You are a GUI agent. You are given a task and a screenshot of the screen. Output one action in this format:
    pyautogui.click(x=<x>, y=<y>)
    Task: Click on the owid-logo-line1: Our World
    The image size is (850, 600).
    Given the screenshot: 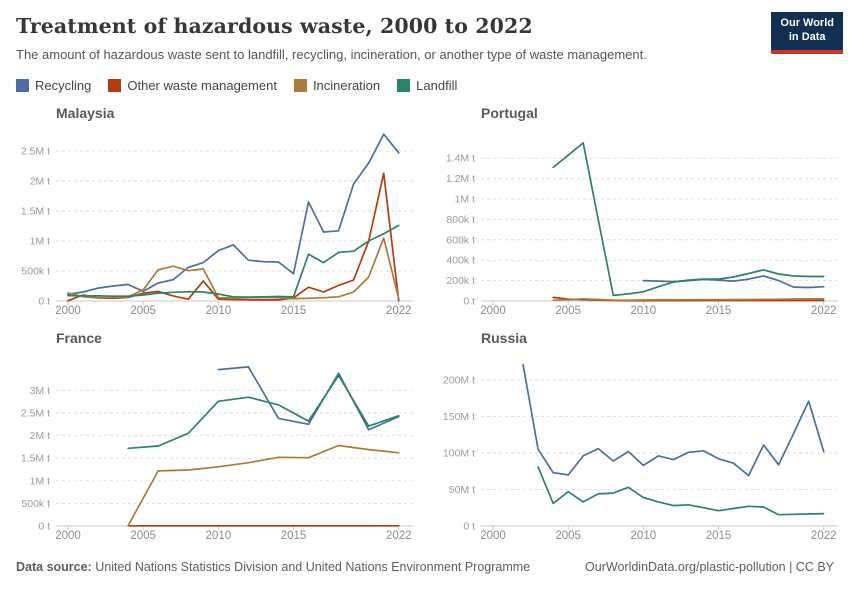 What is the action you would take?
    pyautogui.click(x=807, y=23)
    